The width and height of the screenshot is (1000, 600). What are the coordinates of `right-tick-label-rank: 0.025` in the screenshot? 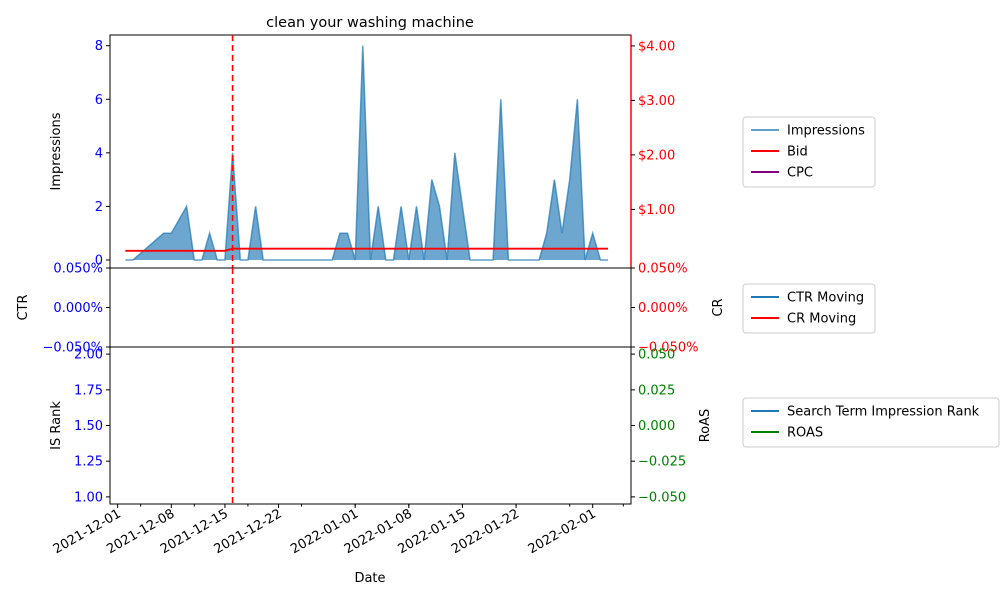 It's located at (656, 390).